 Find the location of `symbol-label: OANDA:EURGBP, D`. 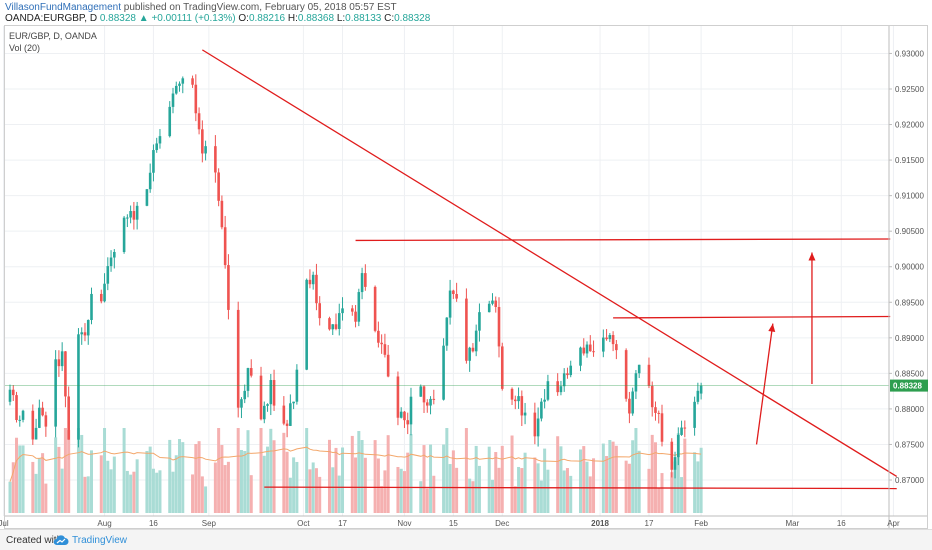

symbol-label: OANDA:EURGBP, D is located at coordinates (51, 18).